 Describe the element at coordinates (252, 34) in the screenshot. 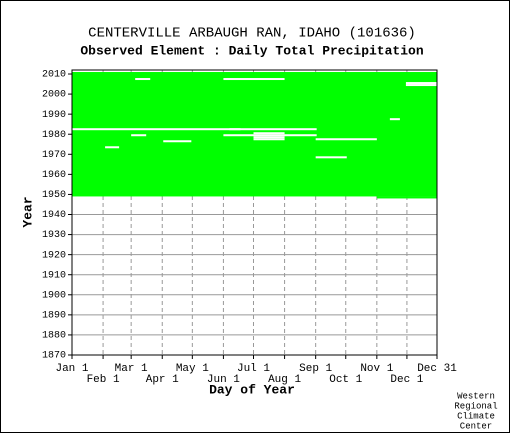

I see `chart-title: CENTERVILLE ARBAUGH RAN, IDAHO (101636)` at that location.